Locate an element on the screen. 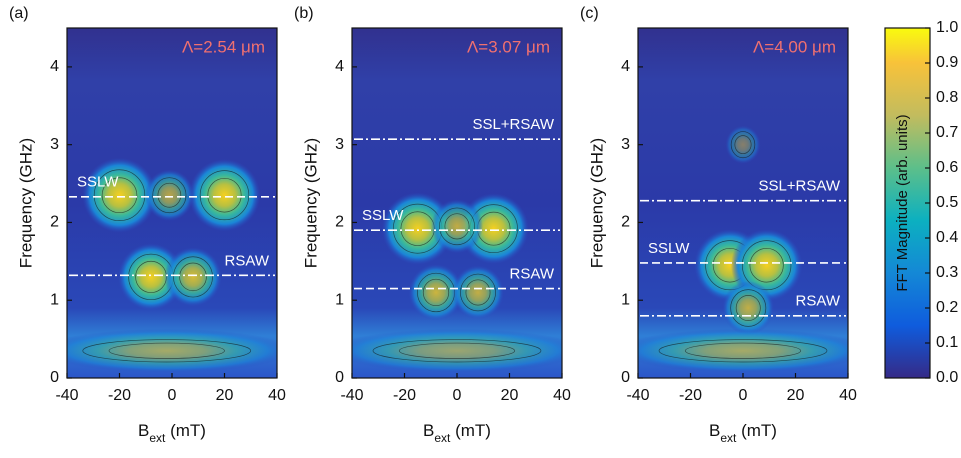 This screenshot has width=961, height=458. colorbar-tick-label: 0.9 is located at coordinates (947, 62).